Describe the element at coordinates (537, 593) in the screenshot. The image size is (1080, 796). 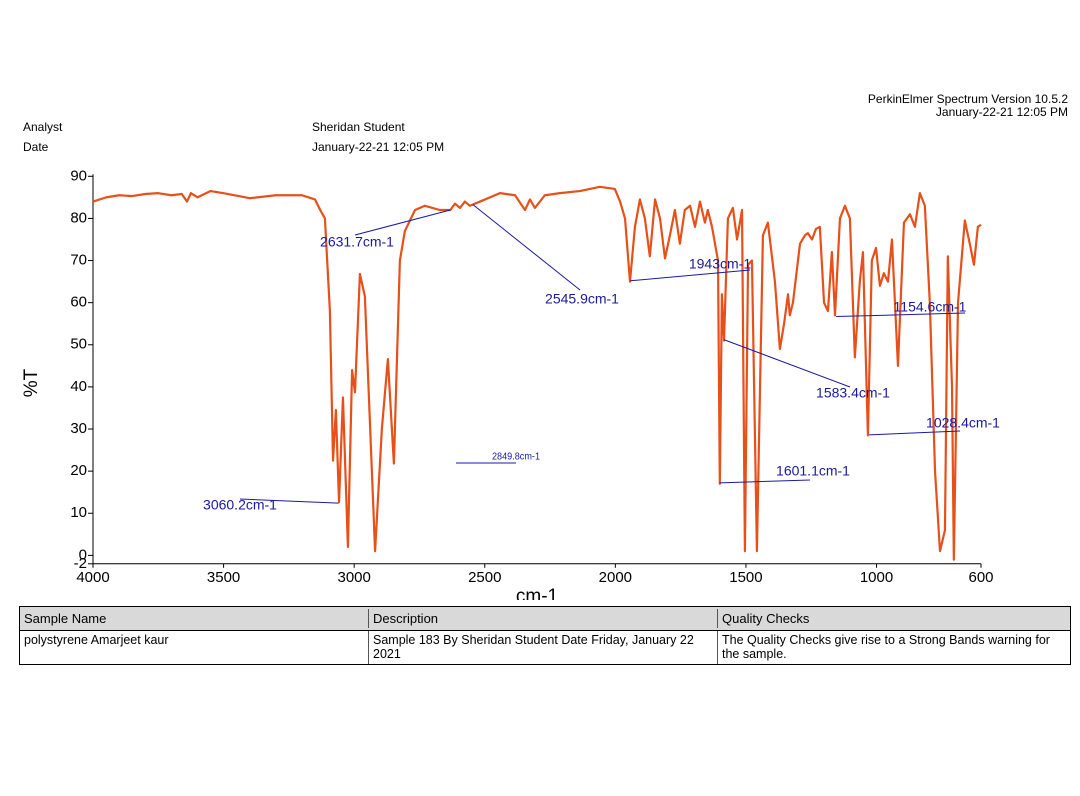
I see `x-axis-label: cm-1` at that location.